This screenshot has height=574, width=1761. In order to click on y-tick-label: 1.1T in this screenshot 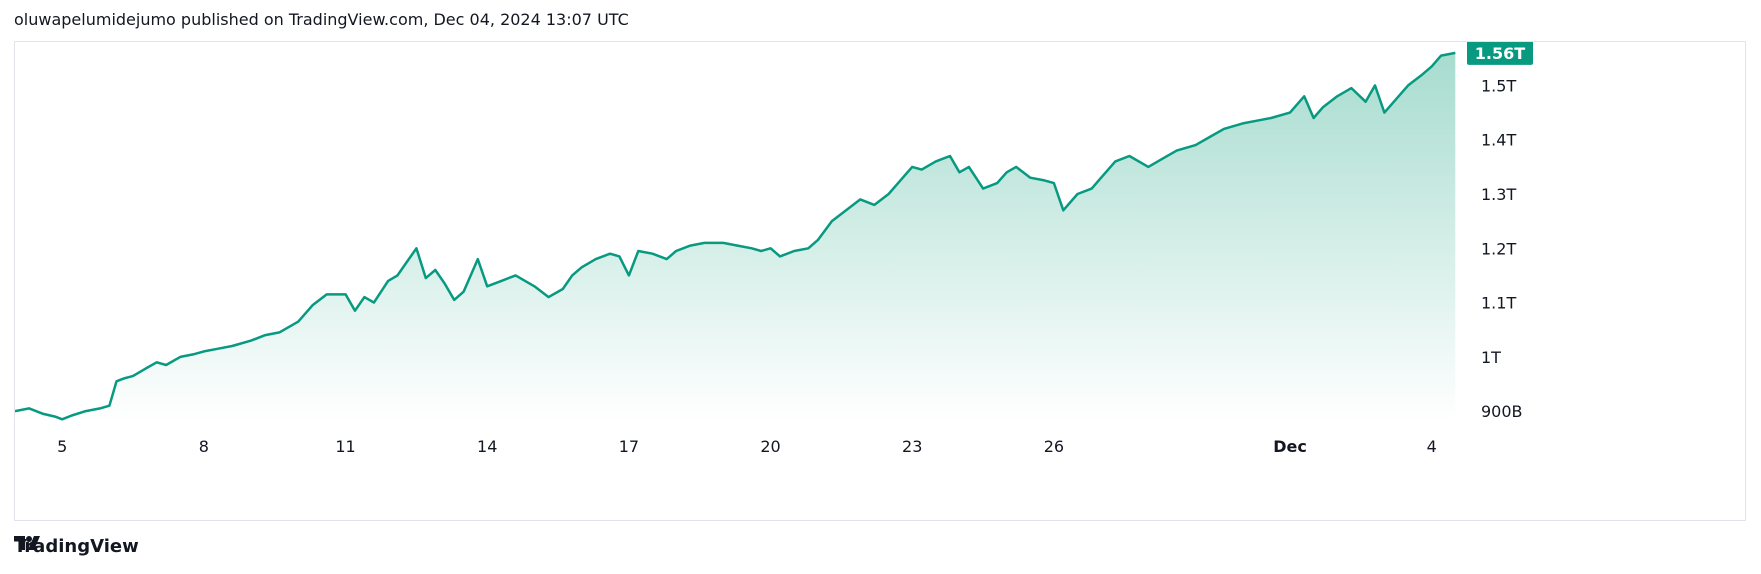, I will do `click(1498, 303)`.